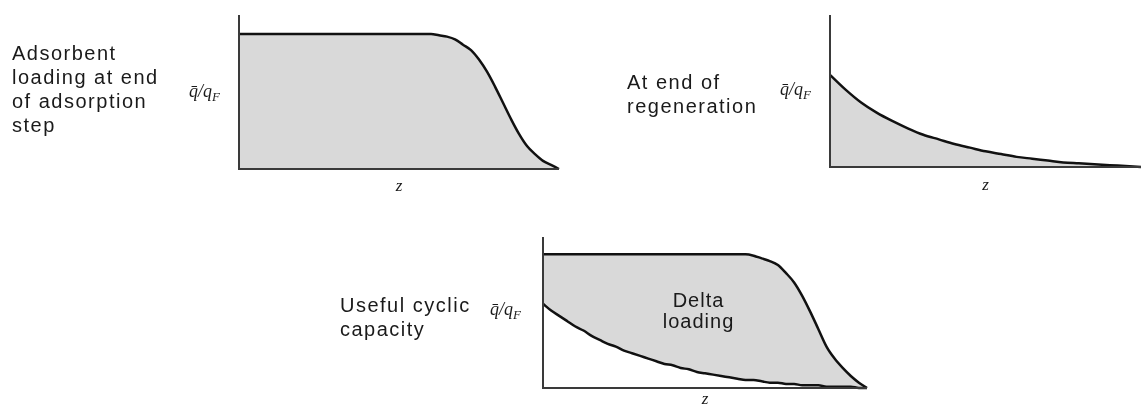  Describe the element at coordinates (86, 89) in the screenshot. I see `text: Adsorbent loading at end of adsorption step` at that location.